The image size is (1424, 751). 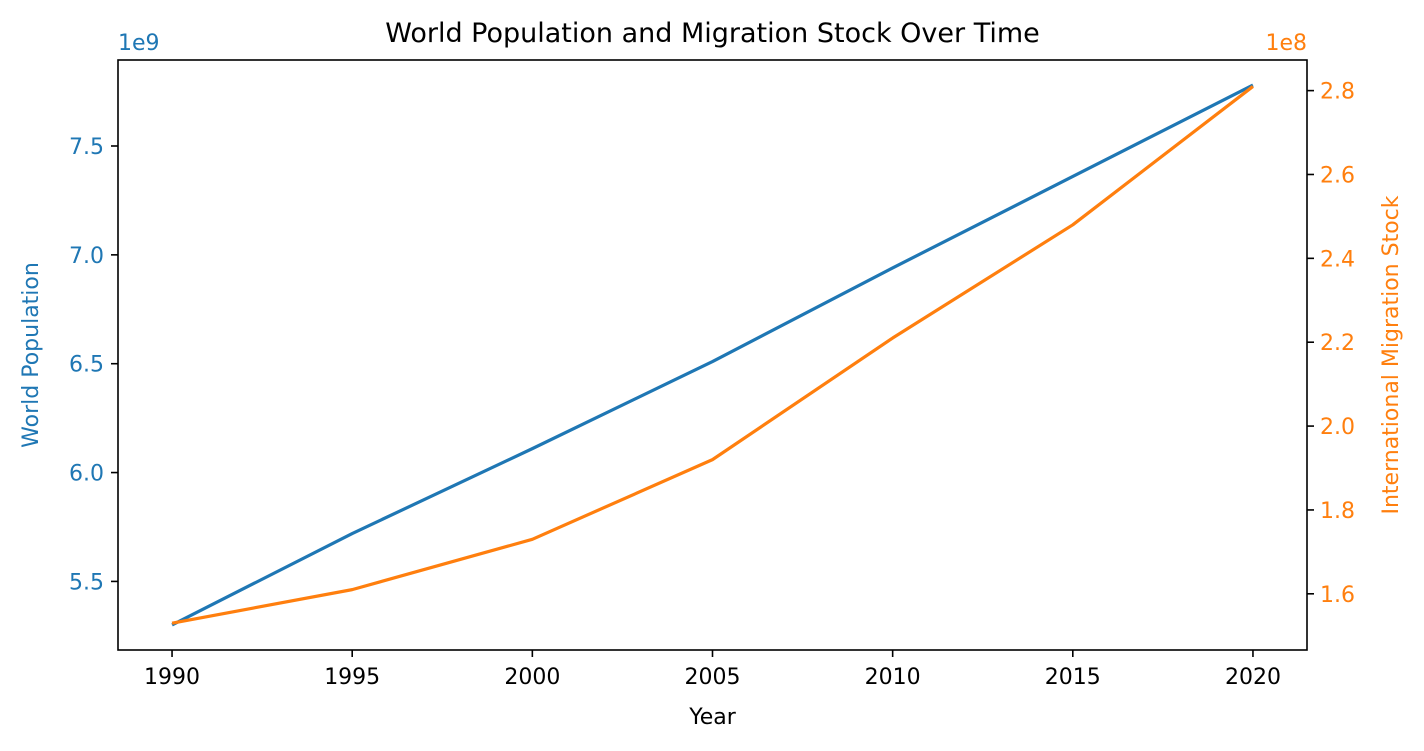 I want to click on x-tick-label: 1995, so click(x=352, y=677).